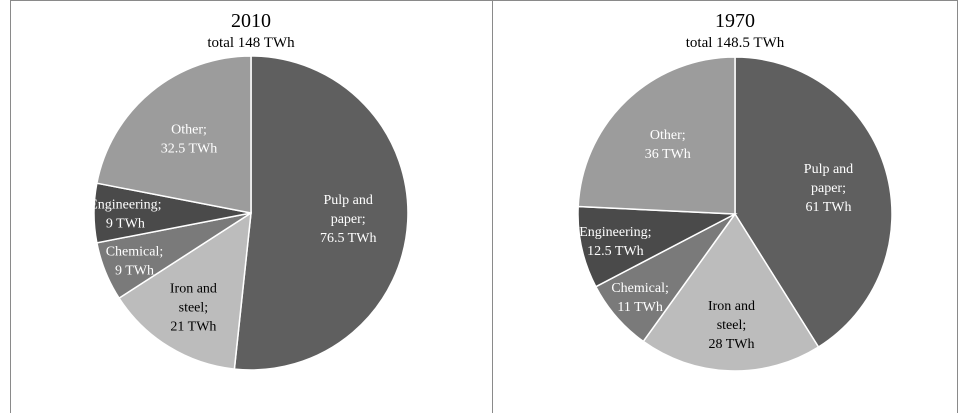 This screenshot has height=413, width=968. What do you see at coordinates (348, 238) in the screenshot?
I see `pie-label-line: 76.5 TWh` at bounding box center [348, 238].